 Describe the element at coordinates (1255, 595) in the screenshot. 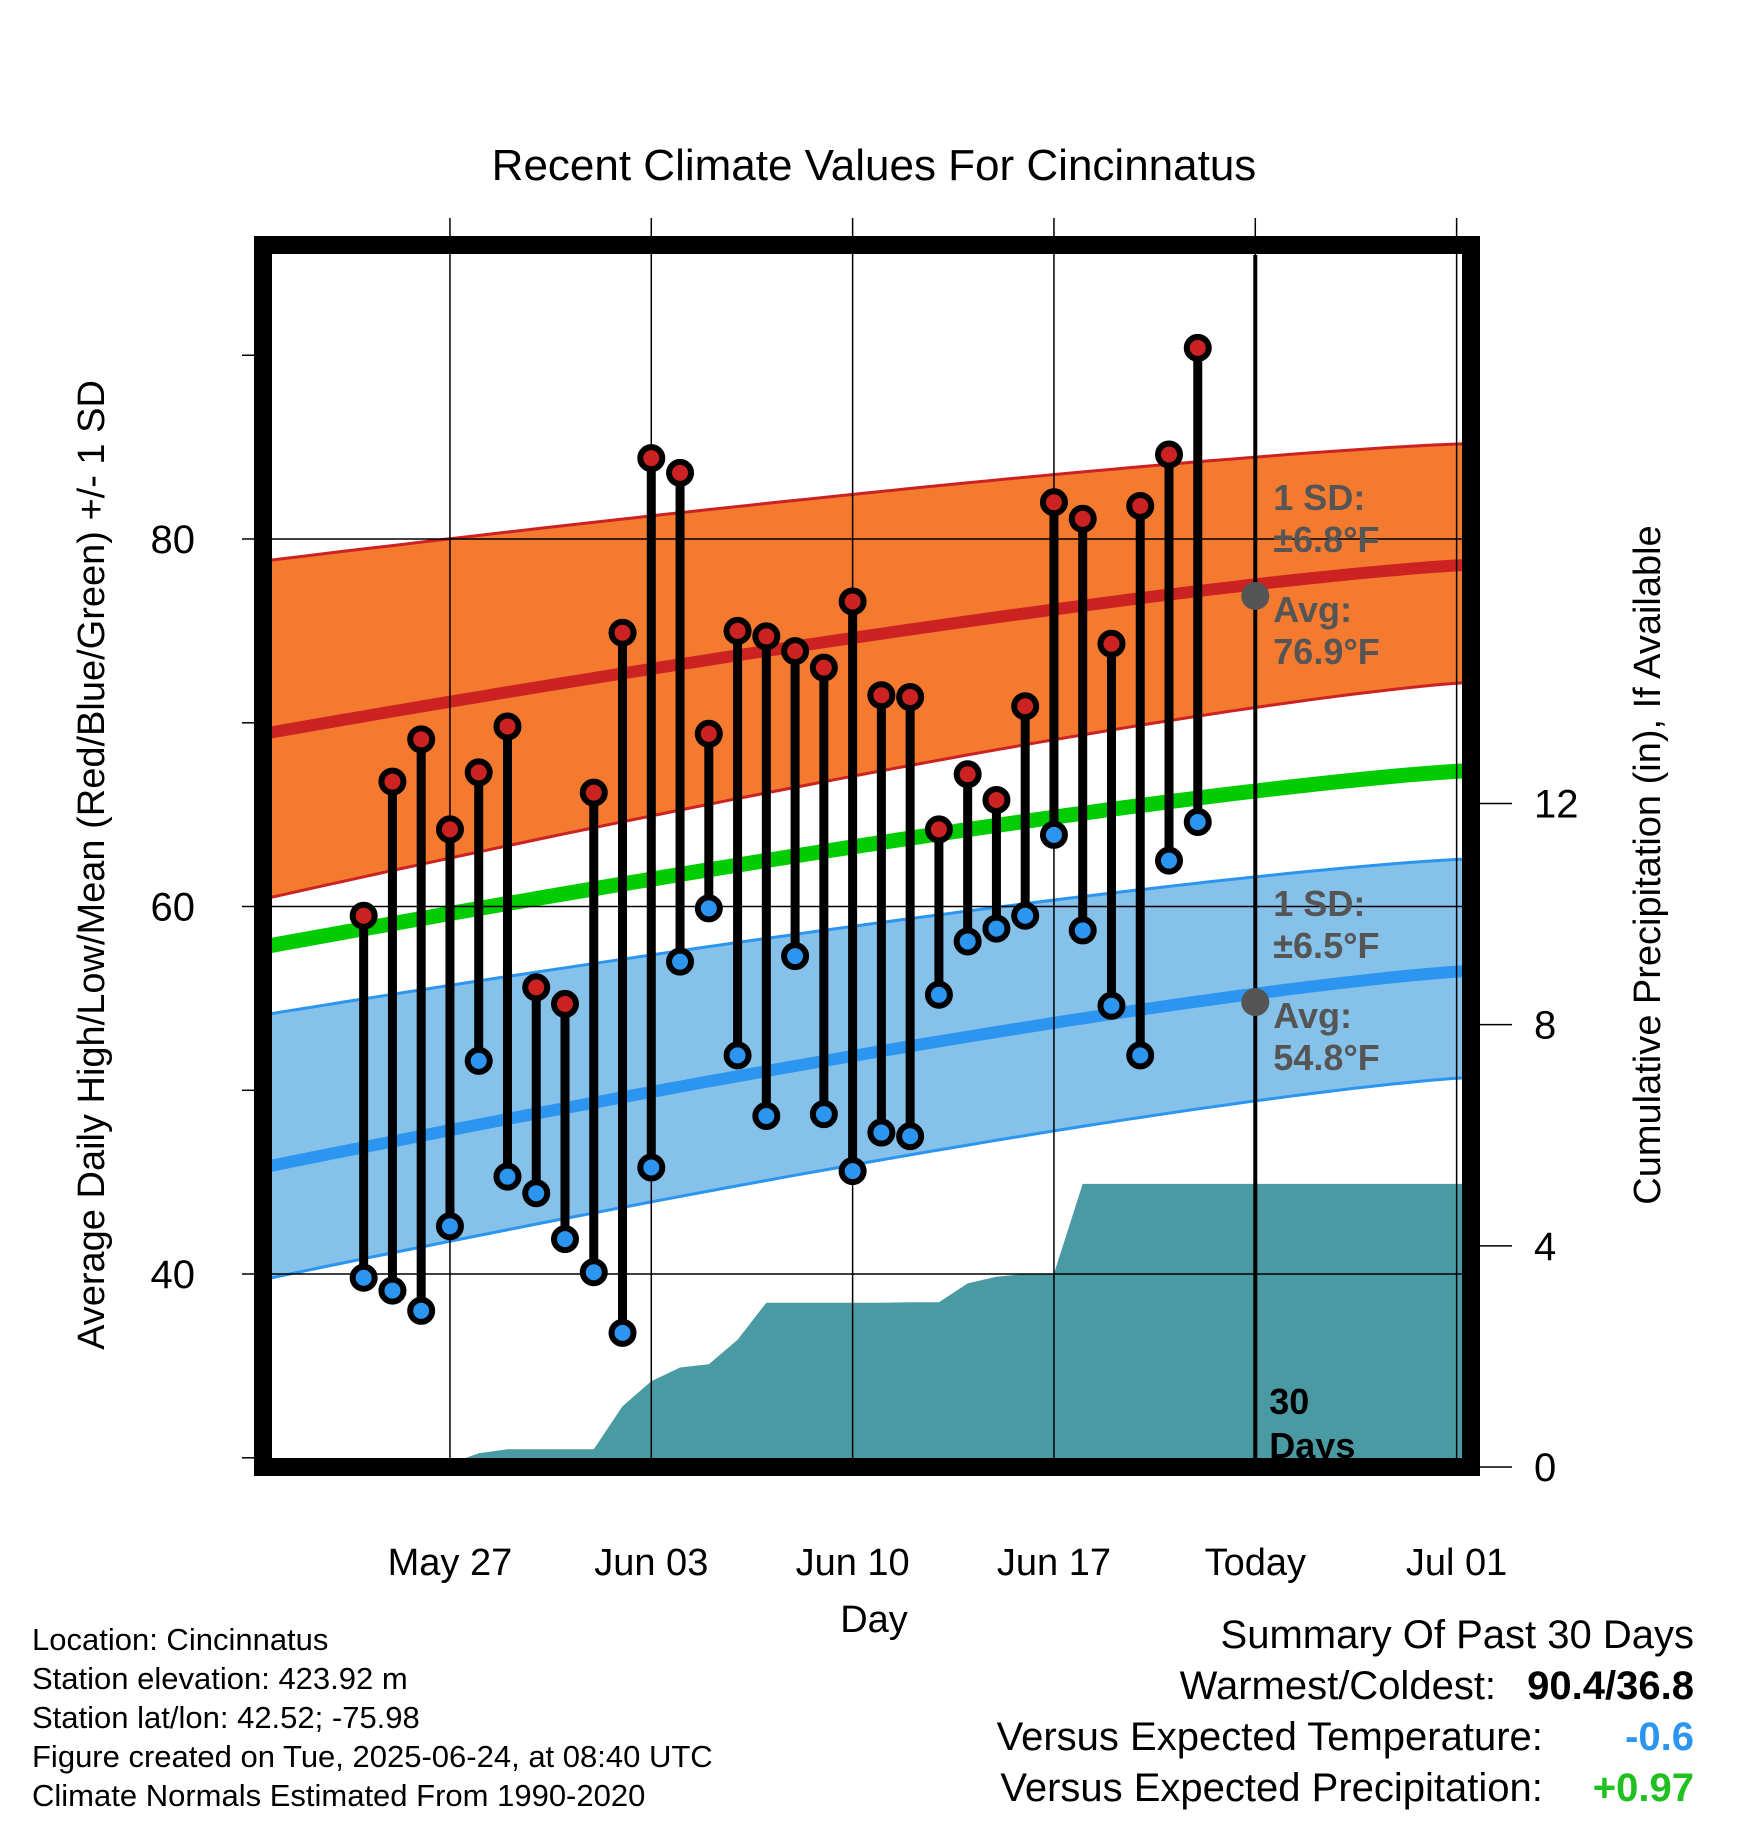

I see `today-high-avg-marker` at that location.